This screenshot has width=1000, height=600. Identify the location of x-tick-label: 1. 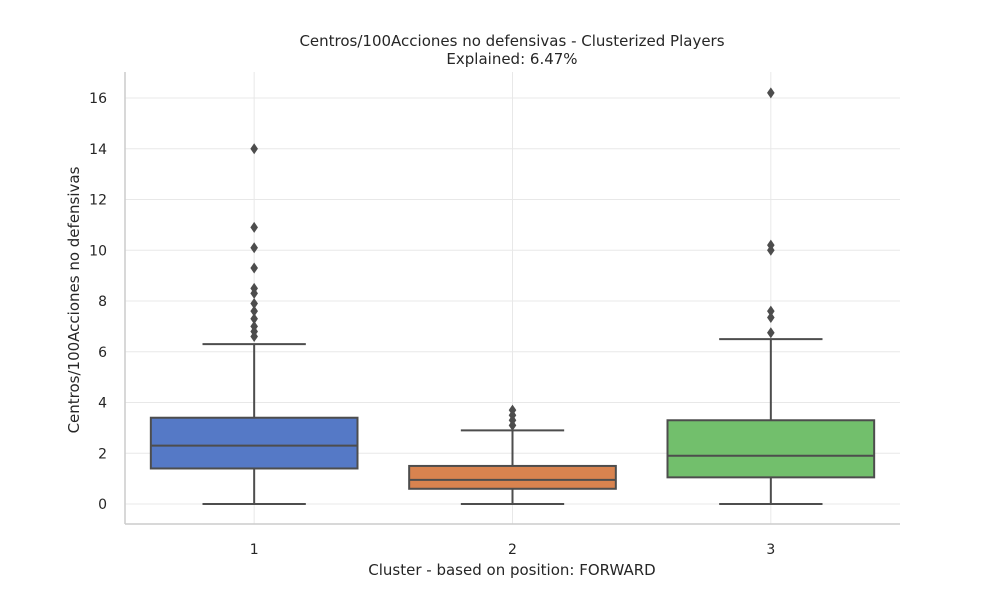
(254, 550).